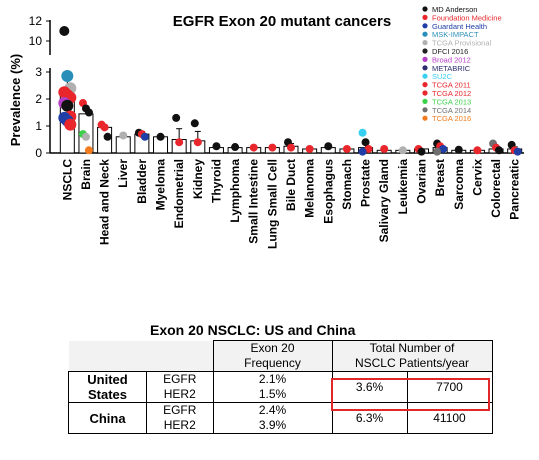 The width and height of the screenshot is (539, 460). I want to click on header-total: Total Number of NSCLC Patients/year, so click(412, 356).